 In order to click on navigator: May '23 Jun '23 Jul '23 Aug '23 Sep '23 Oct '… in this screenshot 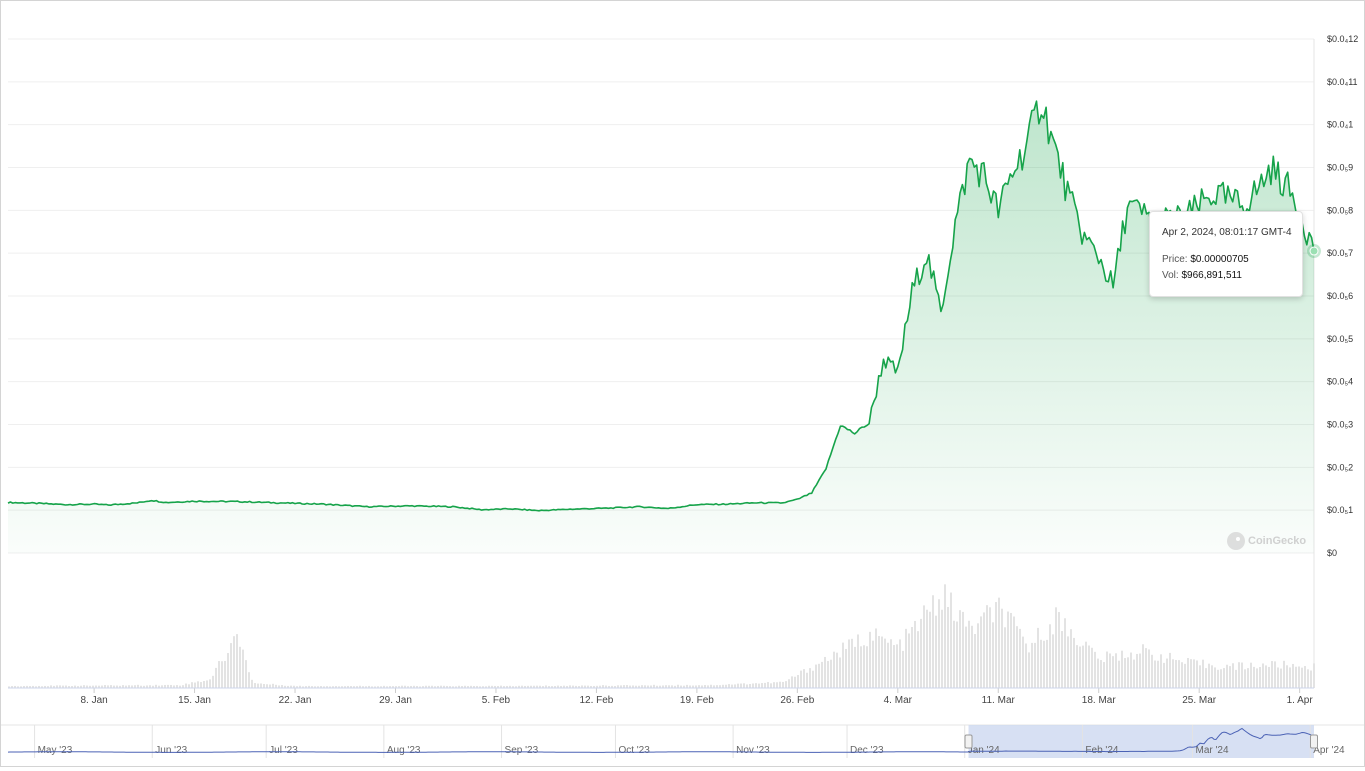, I will do `click(682, 741)`.